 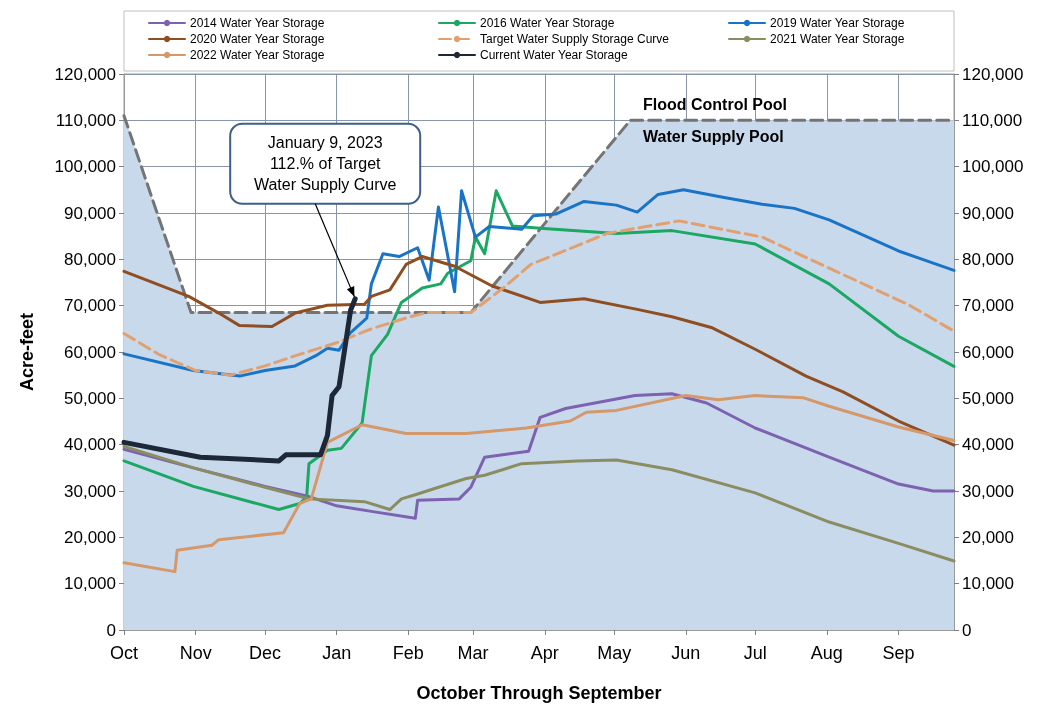 What do you see at coordinates (90, 491) in the screenshot?
I see `y-tick-label: 30,000` at bounding box center [90, 491].